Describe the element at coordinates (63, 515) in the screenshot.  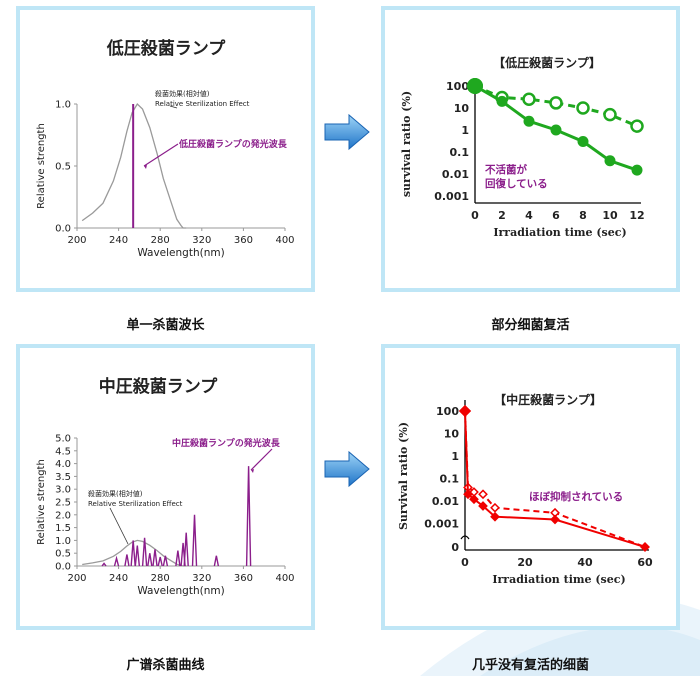
I see `y-tick-label: 2.0` at that location.